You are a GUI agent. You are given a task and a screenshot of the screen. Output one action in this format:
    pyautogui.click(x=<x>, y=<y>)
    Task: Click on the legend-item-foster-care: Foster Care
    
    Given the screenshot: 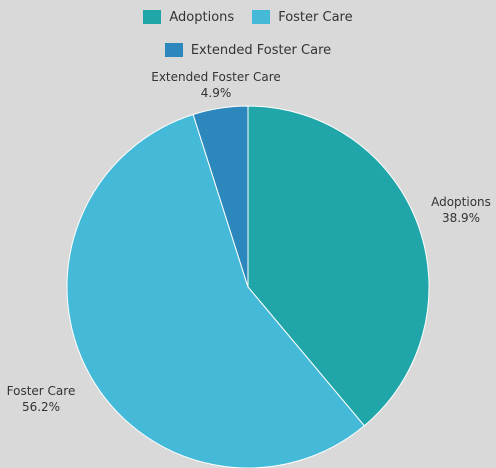 What is the action you would take?
    pyautogui.click(x=302, y=17)
    